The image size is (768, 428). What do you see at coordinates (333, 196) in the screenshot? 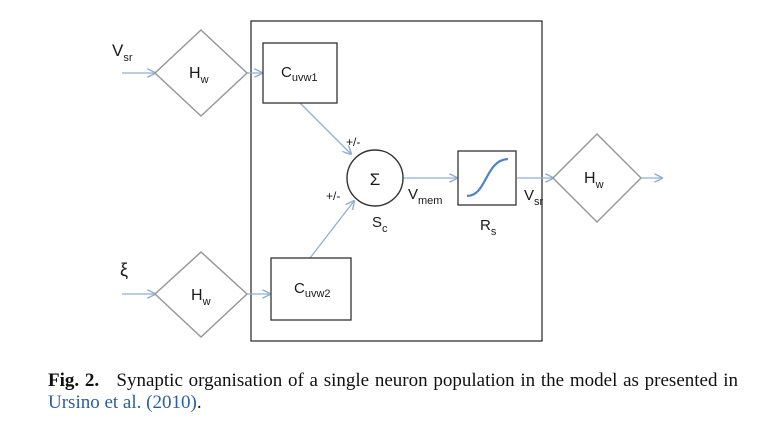
I see `sign-left: +/-` at bounding box center [333, 196].